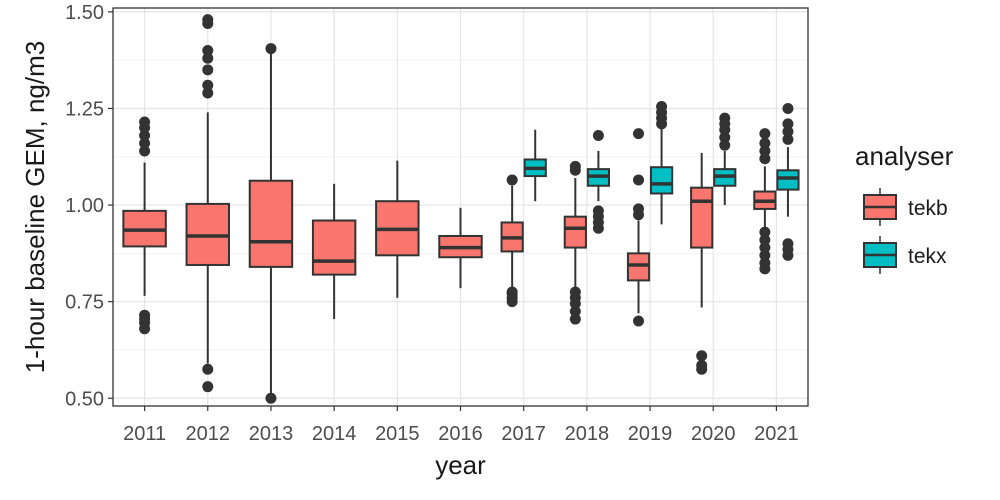 This screenshot has height=500, width=1000. I want to click on box-tekb-2021, so click(765, 201).